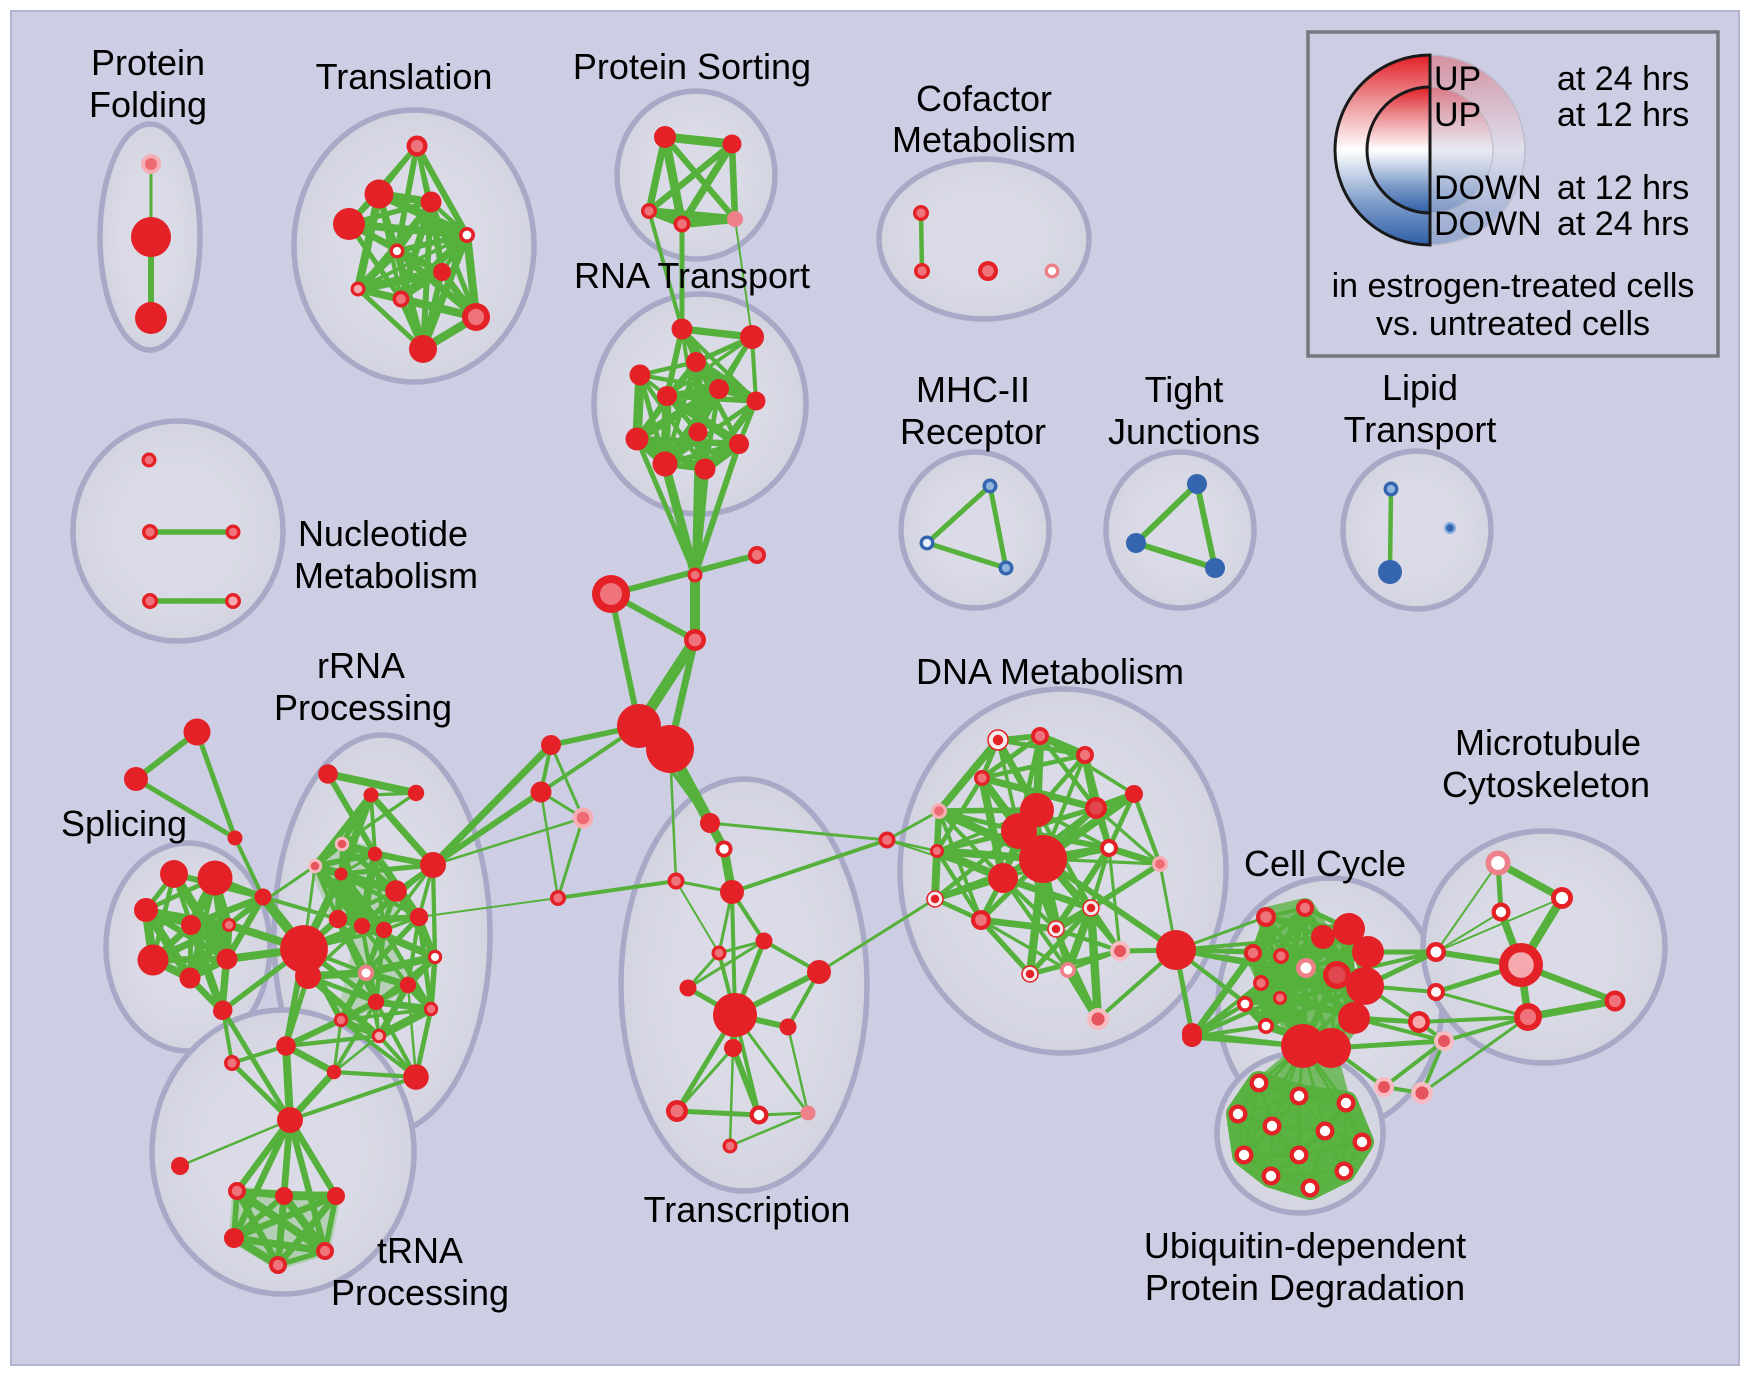 The image size is (1750, 1376). Describe the element at coordinates (1548, 742) in the screenshot. I see `svg-text: Microtubule` at that location.